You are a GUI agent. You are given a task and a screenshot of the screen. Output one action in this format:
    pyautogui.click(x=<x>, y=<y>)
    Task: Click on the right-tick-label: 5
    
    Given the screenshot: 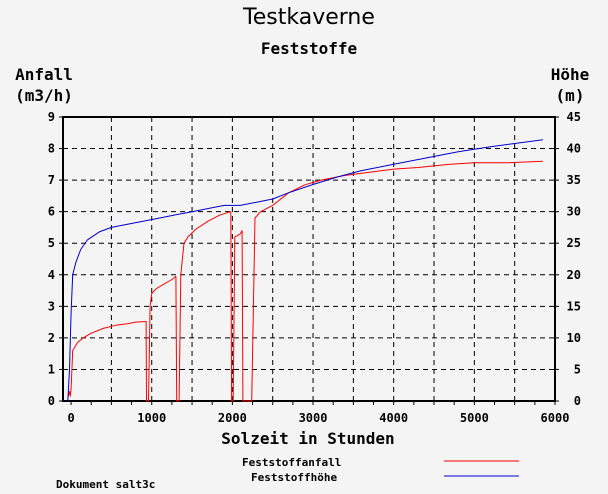 What is the action you would take?
    pyautogui.click(x=577, y=369)
    